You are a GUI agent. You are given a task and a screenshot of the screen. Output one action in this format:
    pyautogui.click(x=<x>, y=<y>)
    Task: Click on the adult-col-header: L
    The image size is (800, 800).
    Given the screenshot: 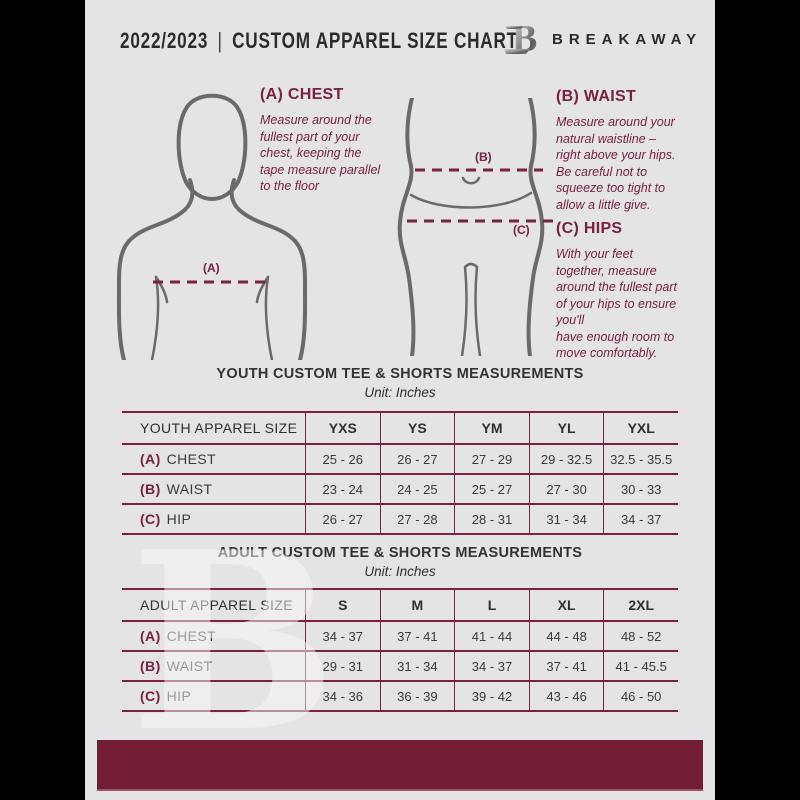 What is the action you would take?
    pyautogui.click(x=491, y=605)
    